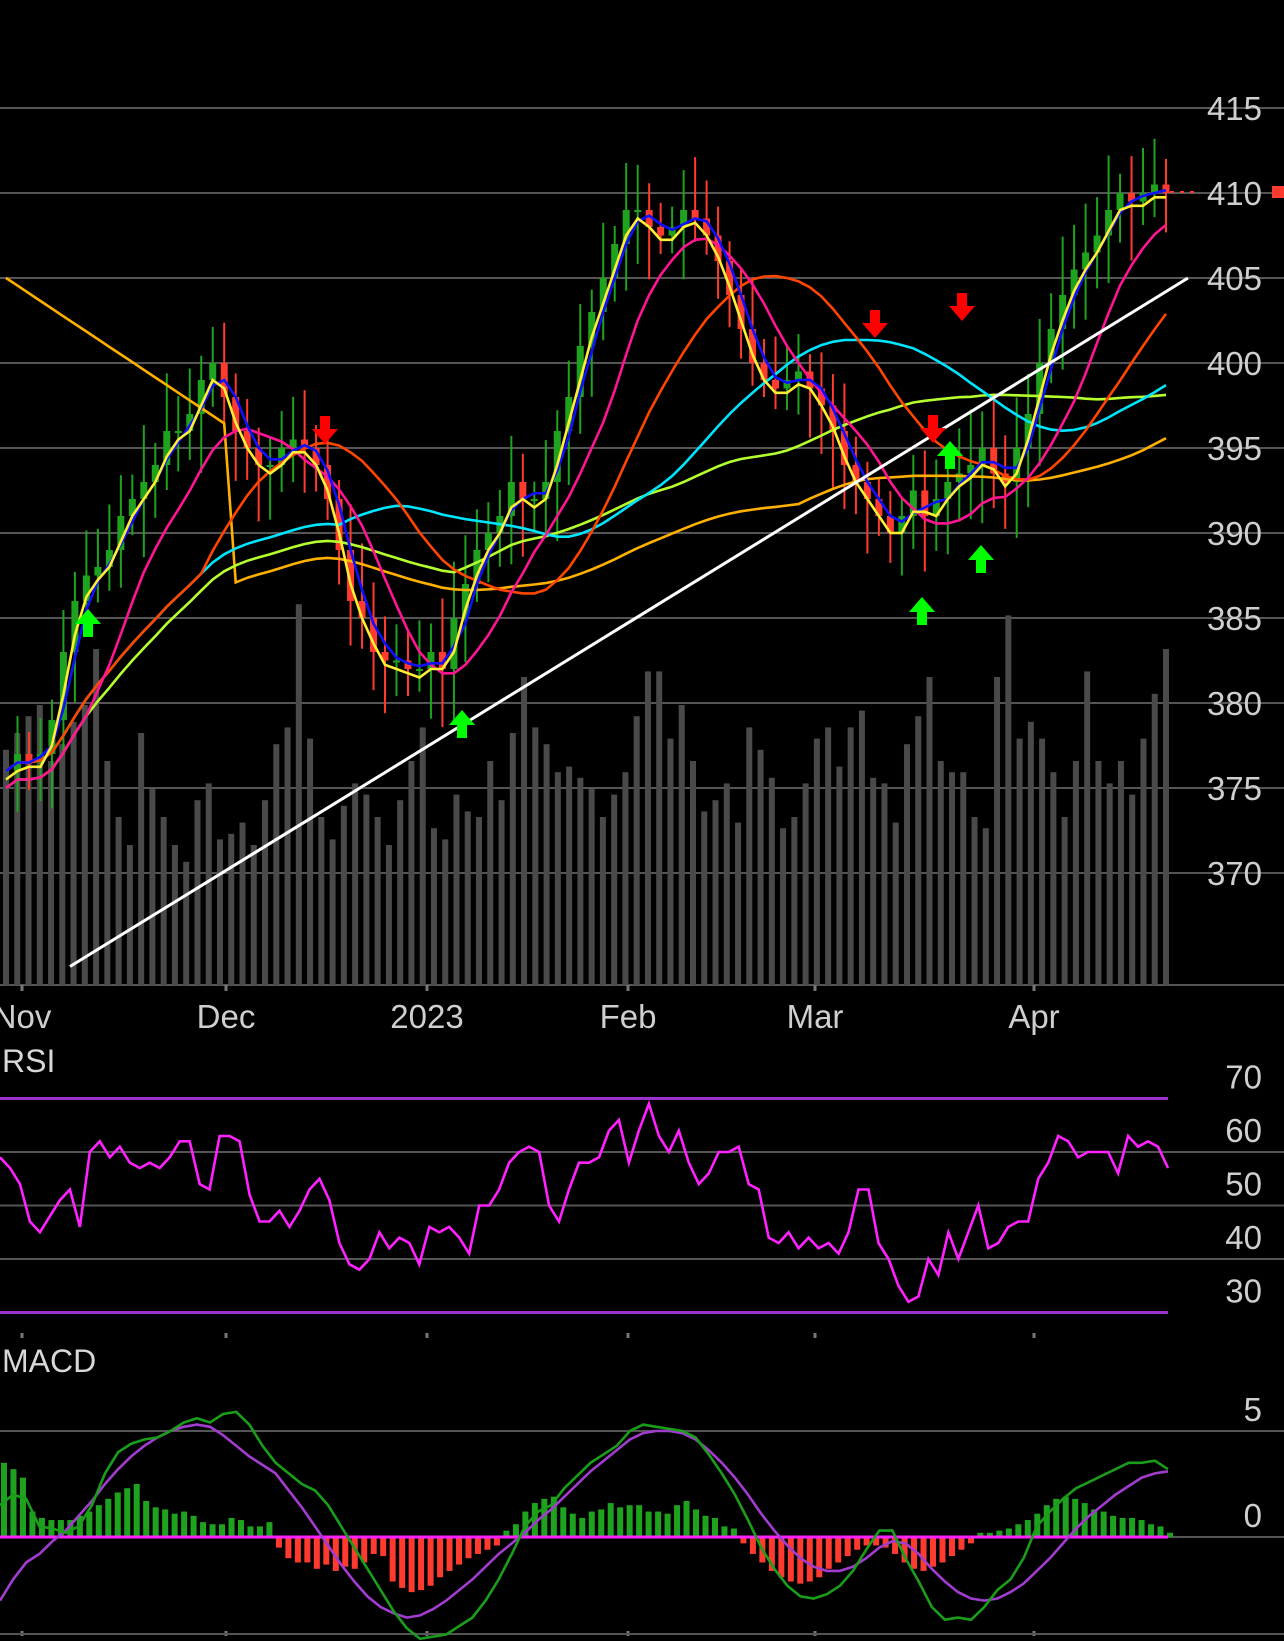 Image resolution: width=1284 pixels, height=1641 pixels. What do you see at coordinates (426, 1016) in the screenshot?
I see `time-axis-label: 2023` at bounding box center [426, 1016].